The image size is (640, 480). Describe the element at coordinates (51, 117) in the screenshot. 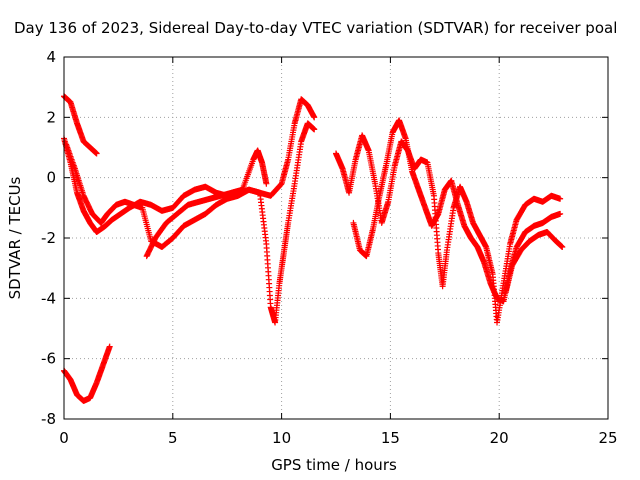

I see `y-tick-label: 2` at that location.